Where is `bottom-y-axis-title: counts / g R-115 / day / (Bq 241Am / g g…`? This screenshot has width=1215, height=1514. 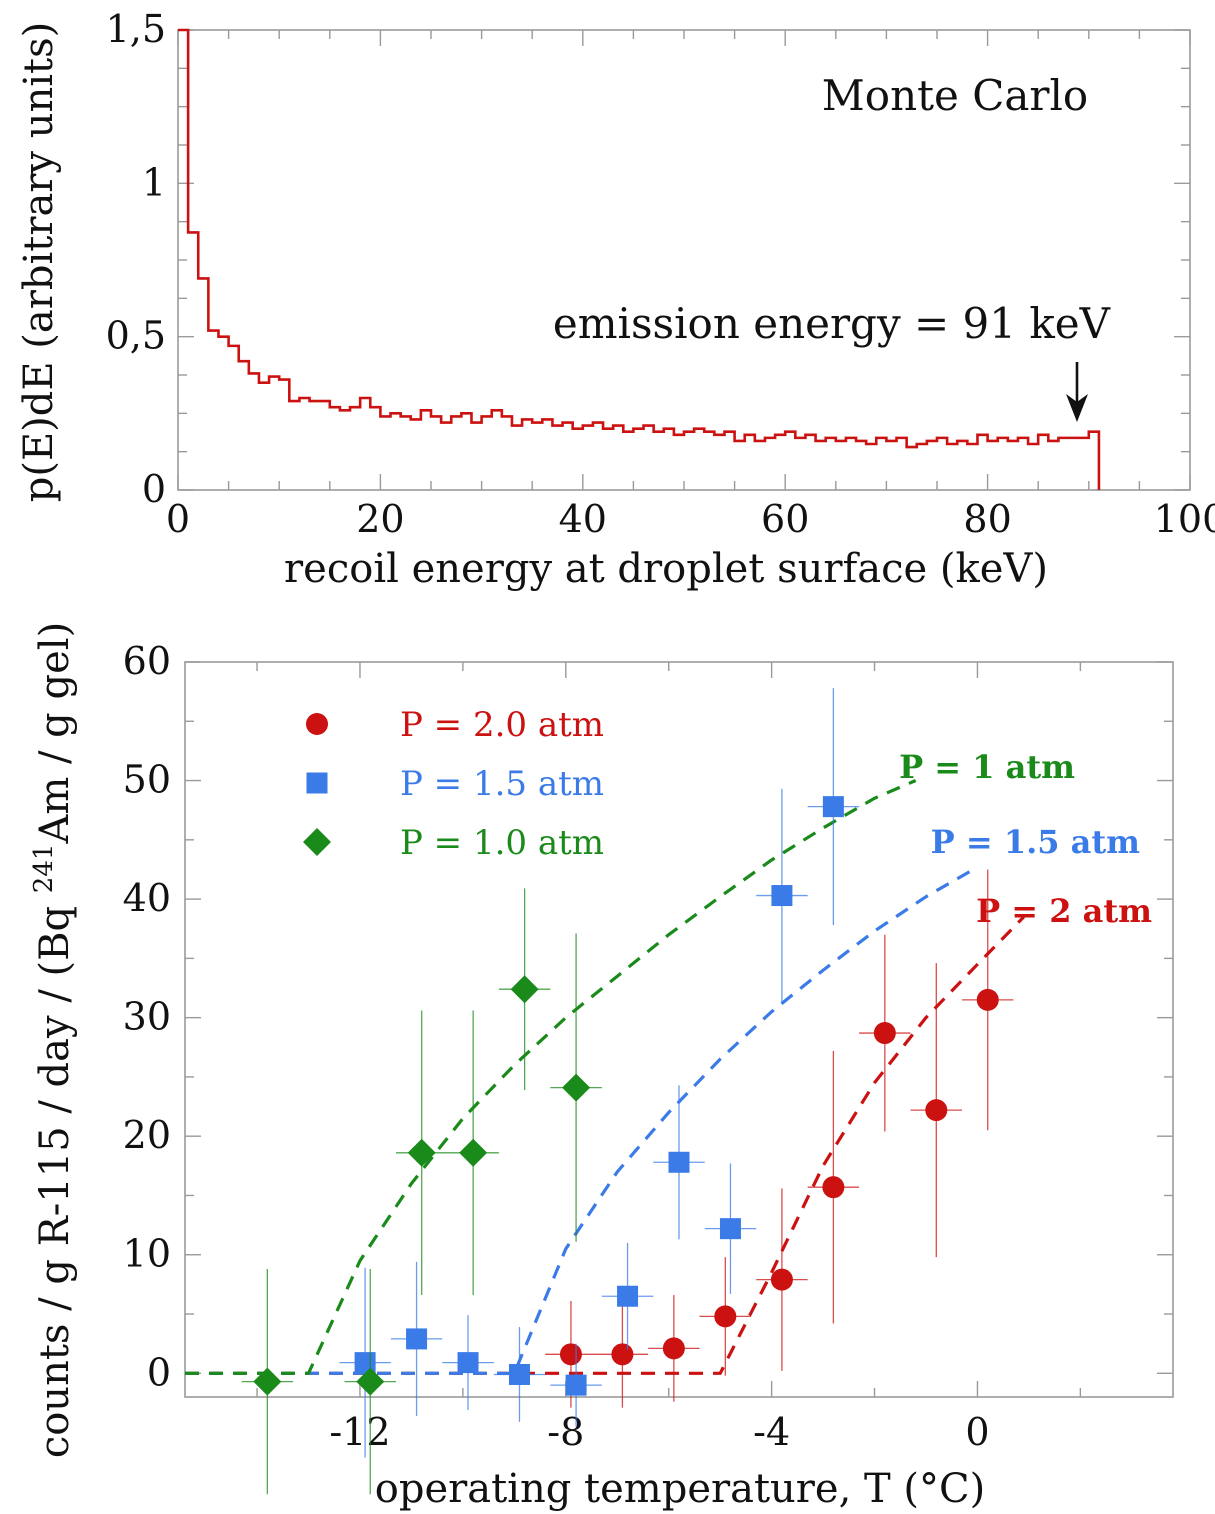 bottom-y-axis-title: counts / g R-115 / day / (Bq 241Am / g g… is located at coordinates (53, 1040).